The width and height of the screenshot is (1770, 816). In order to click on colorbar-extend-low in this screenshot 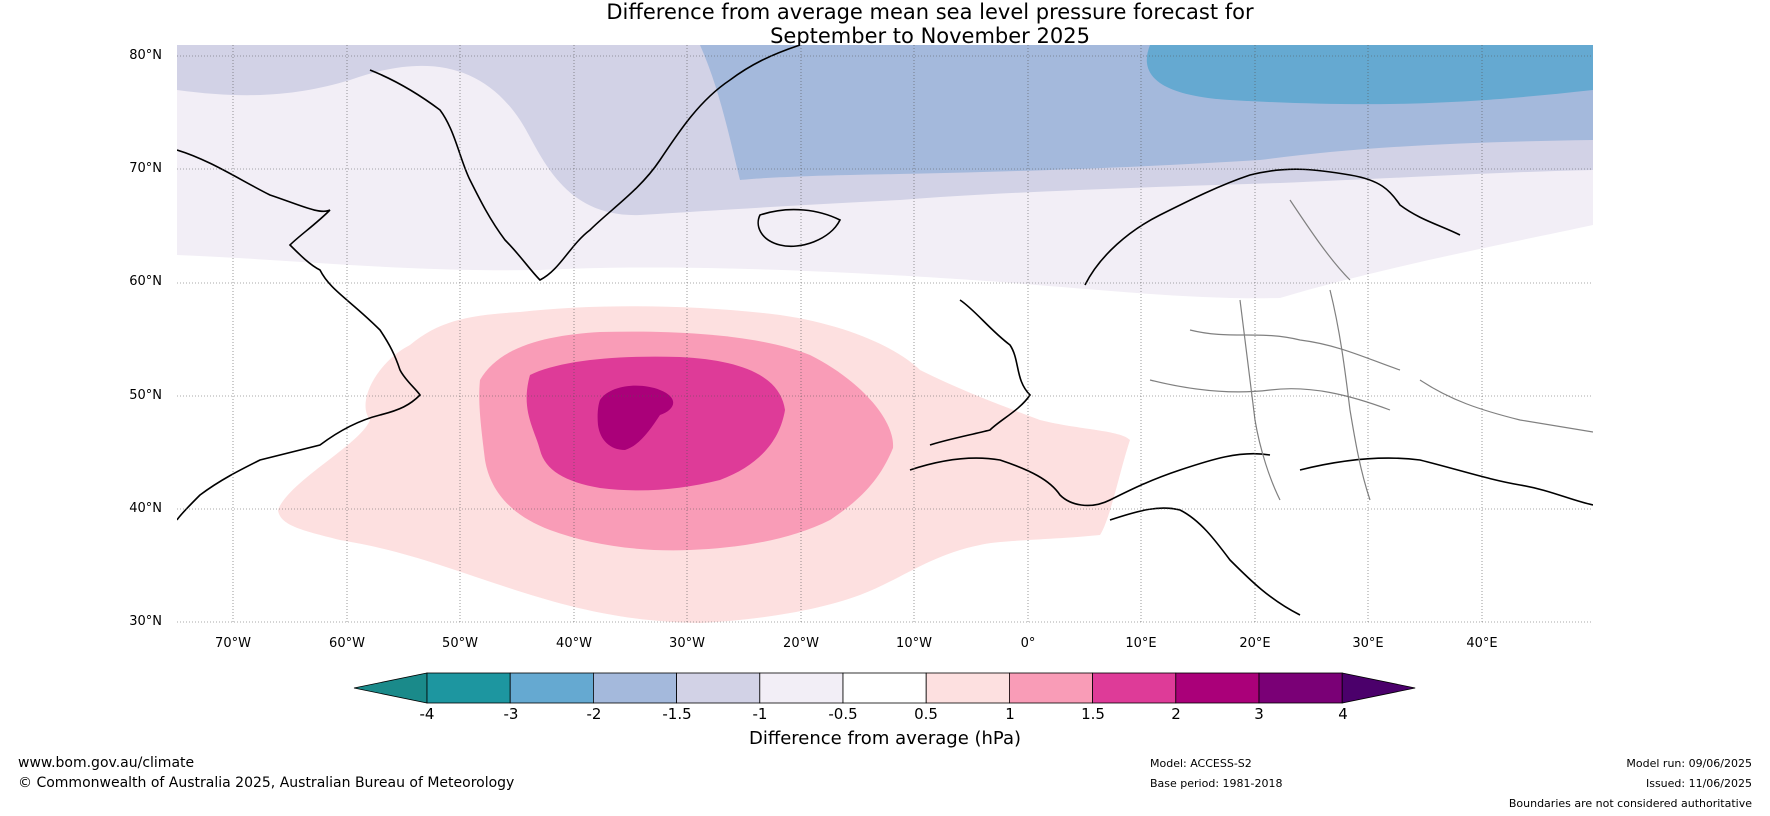, I will do `click(390, 688)`.